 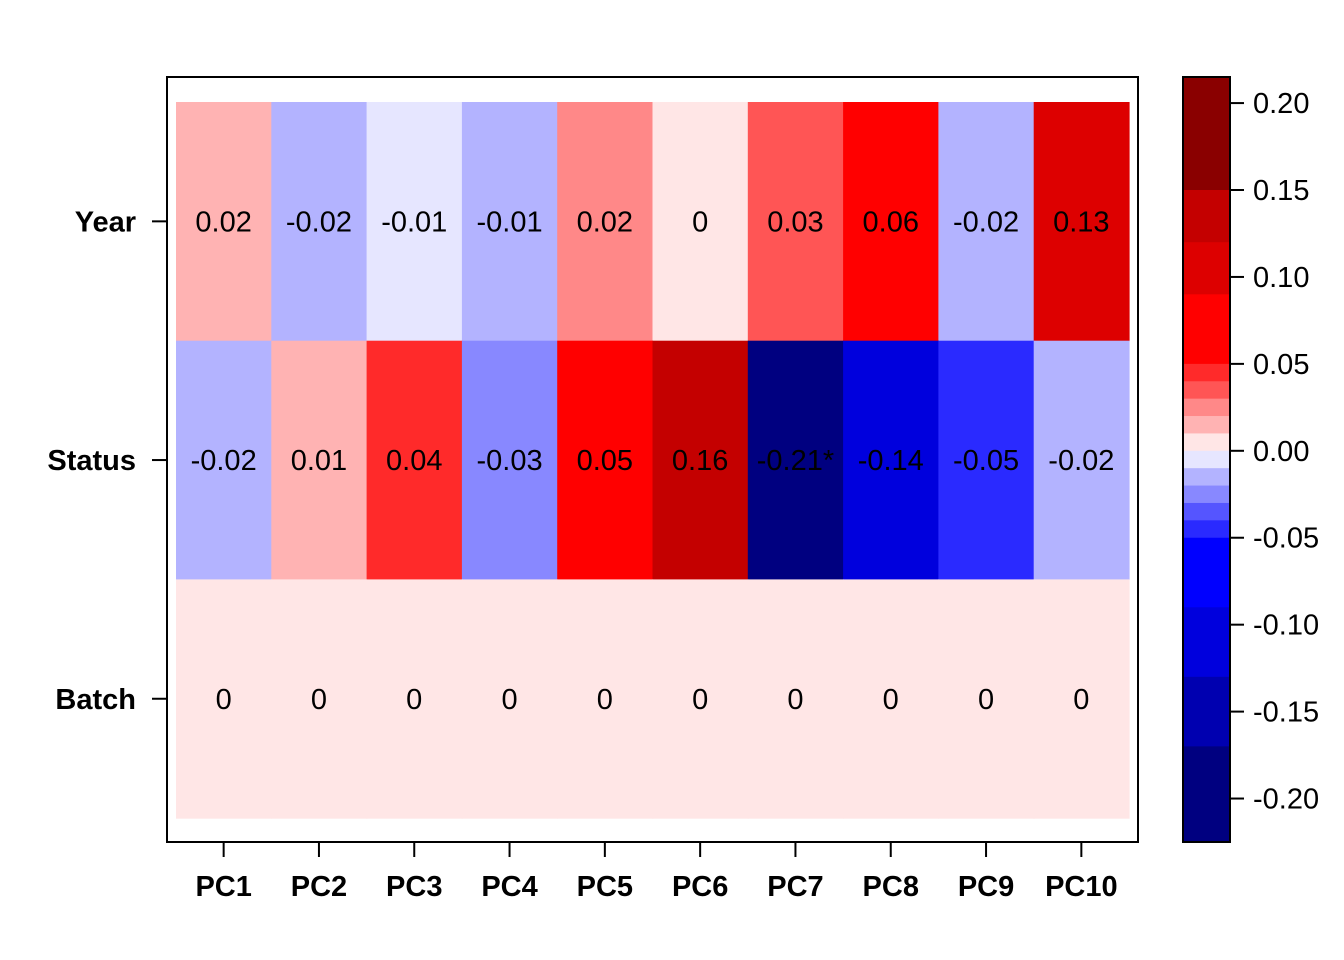 I want to click on heatmap-cell-batch-pc10, so click(x=1081, y=699).